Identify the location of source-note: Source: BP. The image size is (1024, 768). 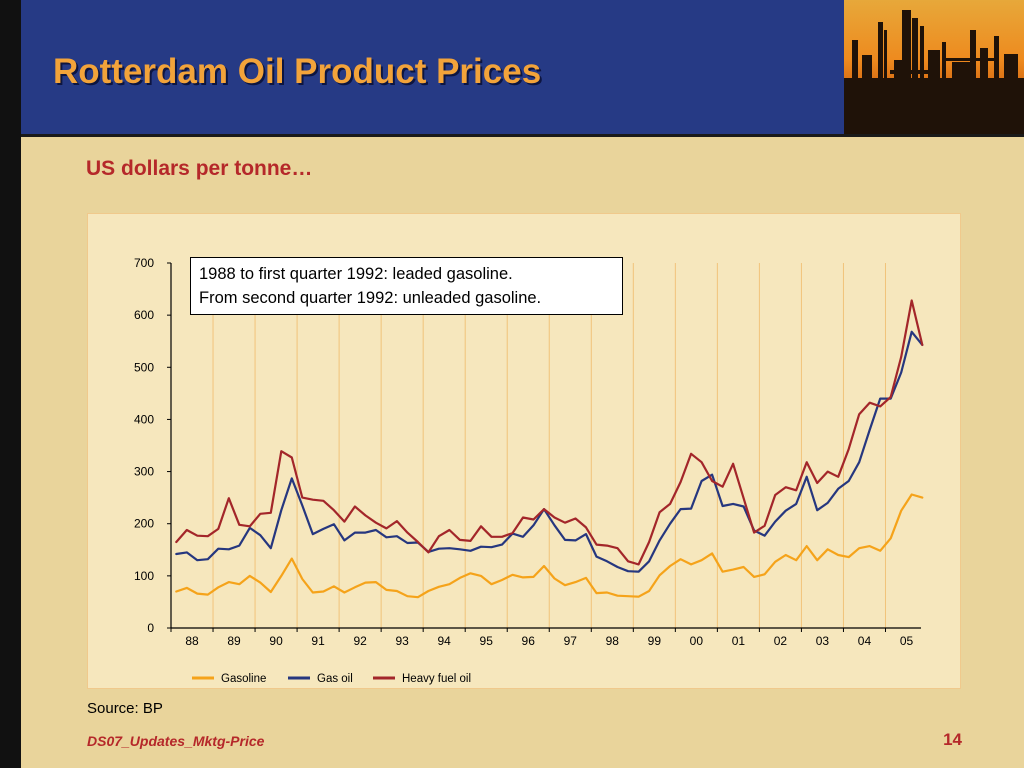
(125, 708).